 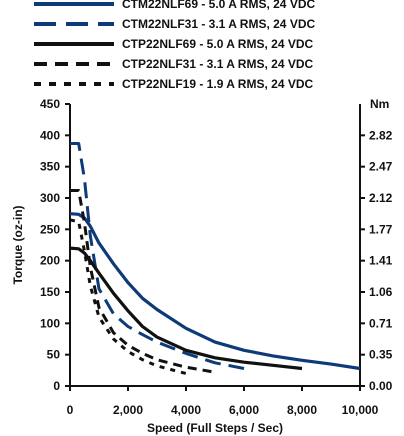 What do you see at coordinates (50, 104) in the screenshot?
I see `y-tick-label: 450` at bounding box center [50, 104].